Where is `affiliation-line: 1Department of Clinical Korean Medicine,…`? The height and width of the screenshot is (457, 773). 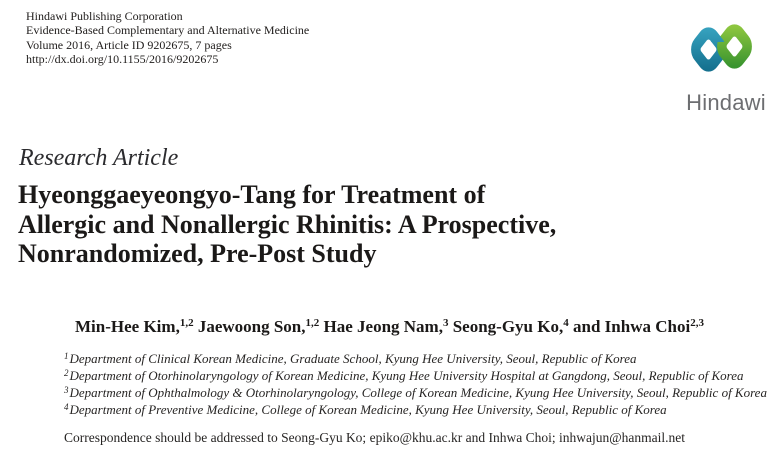 affiliation-line: 1Department of Clinical Korean Medicine,… is located at coordinates (350, 358).